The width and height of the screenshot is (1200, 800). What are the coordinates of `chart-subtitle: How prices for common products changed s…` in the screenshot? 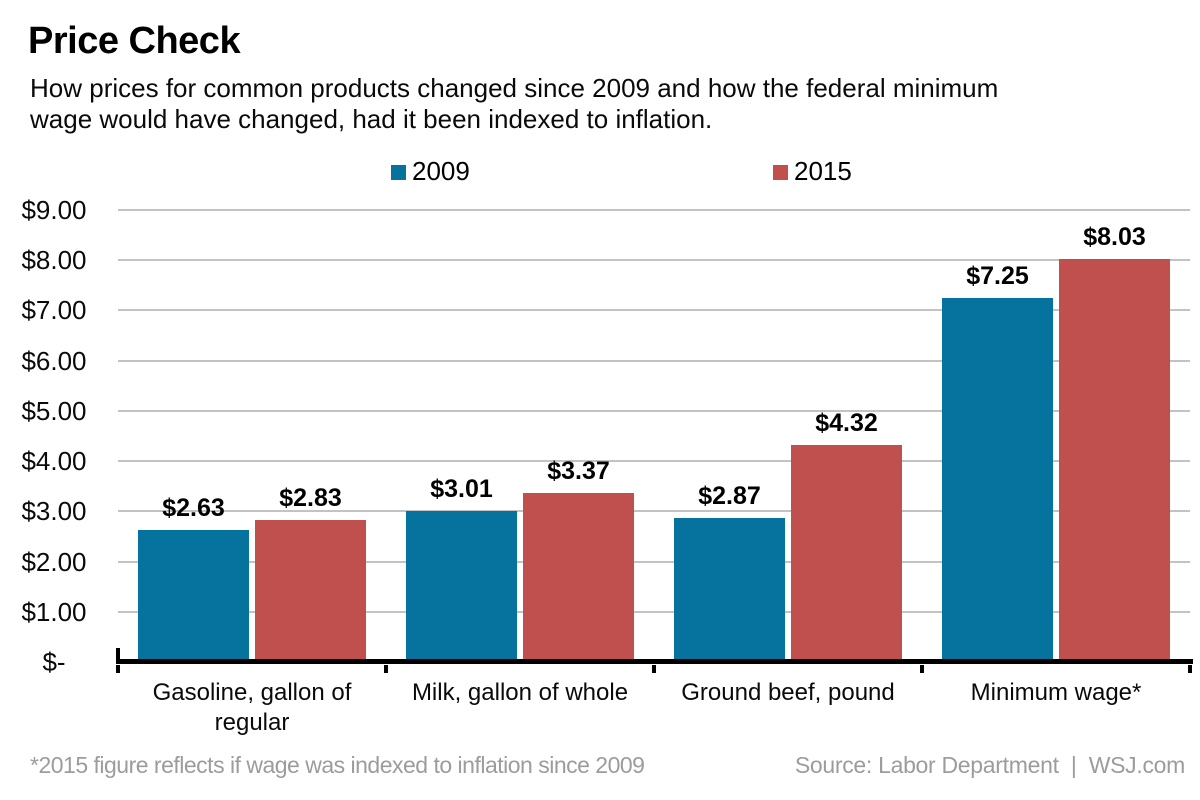 It's located at (514, 104).